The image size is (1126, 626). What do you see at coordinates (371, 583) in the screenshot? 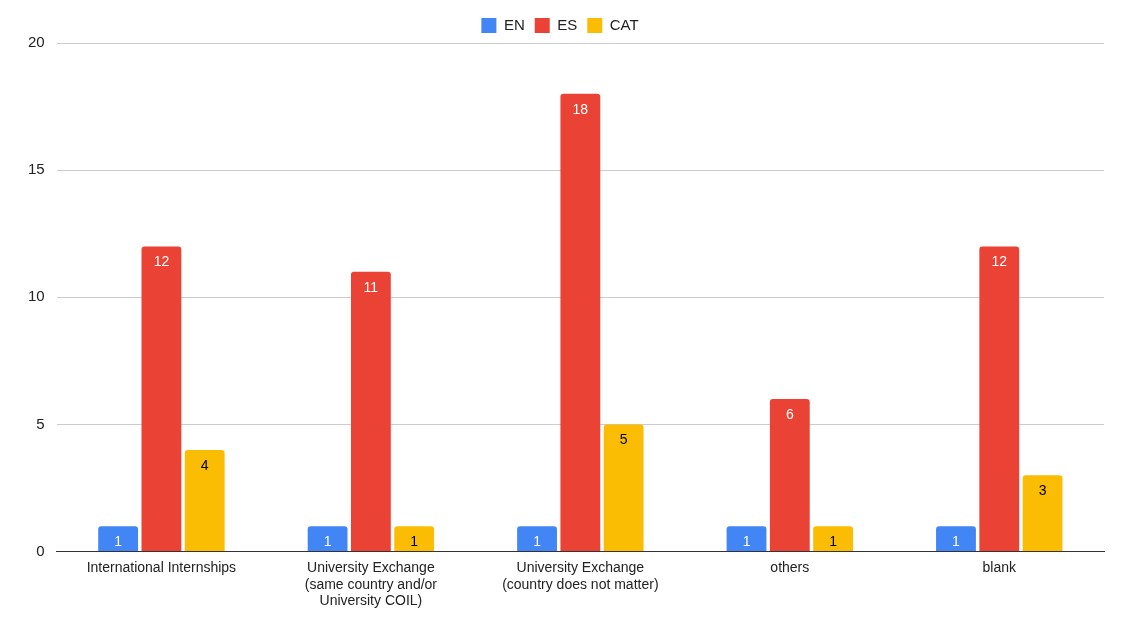
I see `x-tick-label: University Exchange (same country and/or University COIL)` at bounding box center [371, 583].